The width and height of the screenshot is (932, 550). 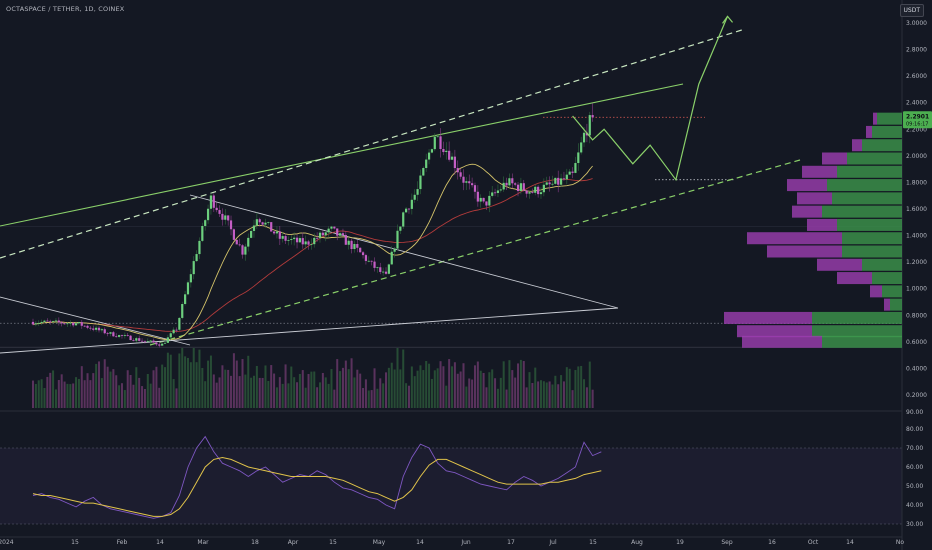 I want to click on rsi-axis-label: 70.00, so click(x=914, y=448).